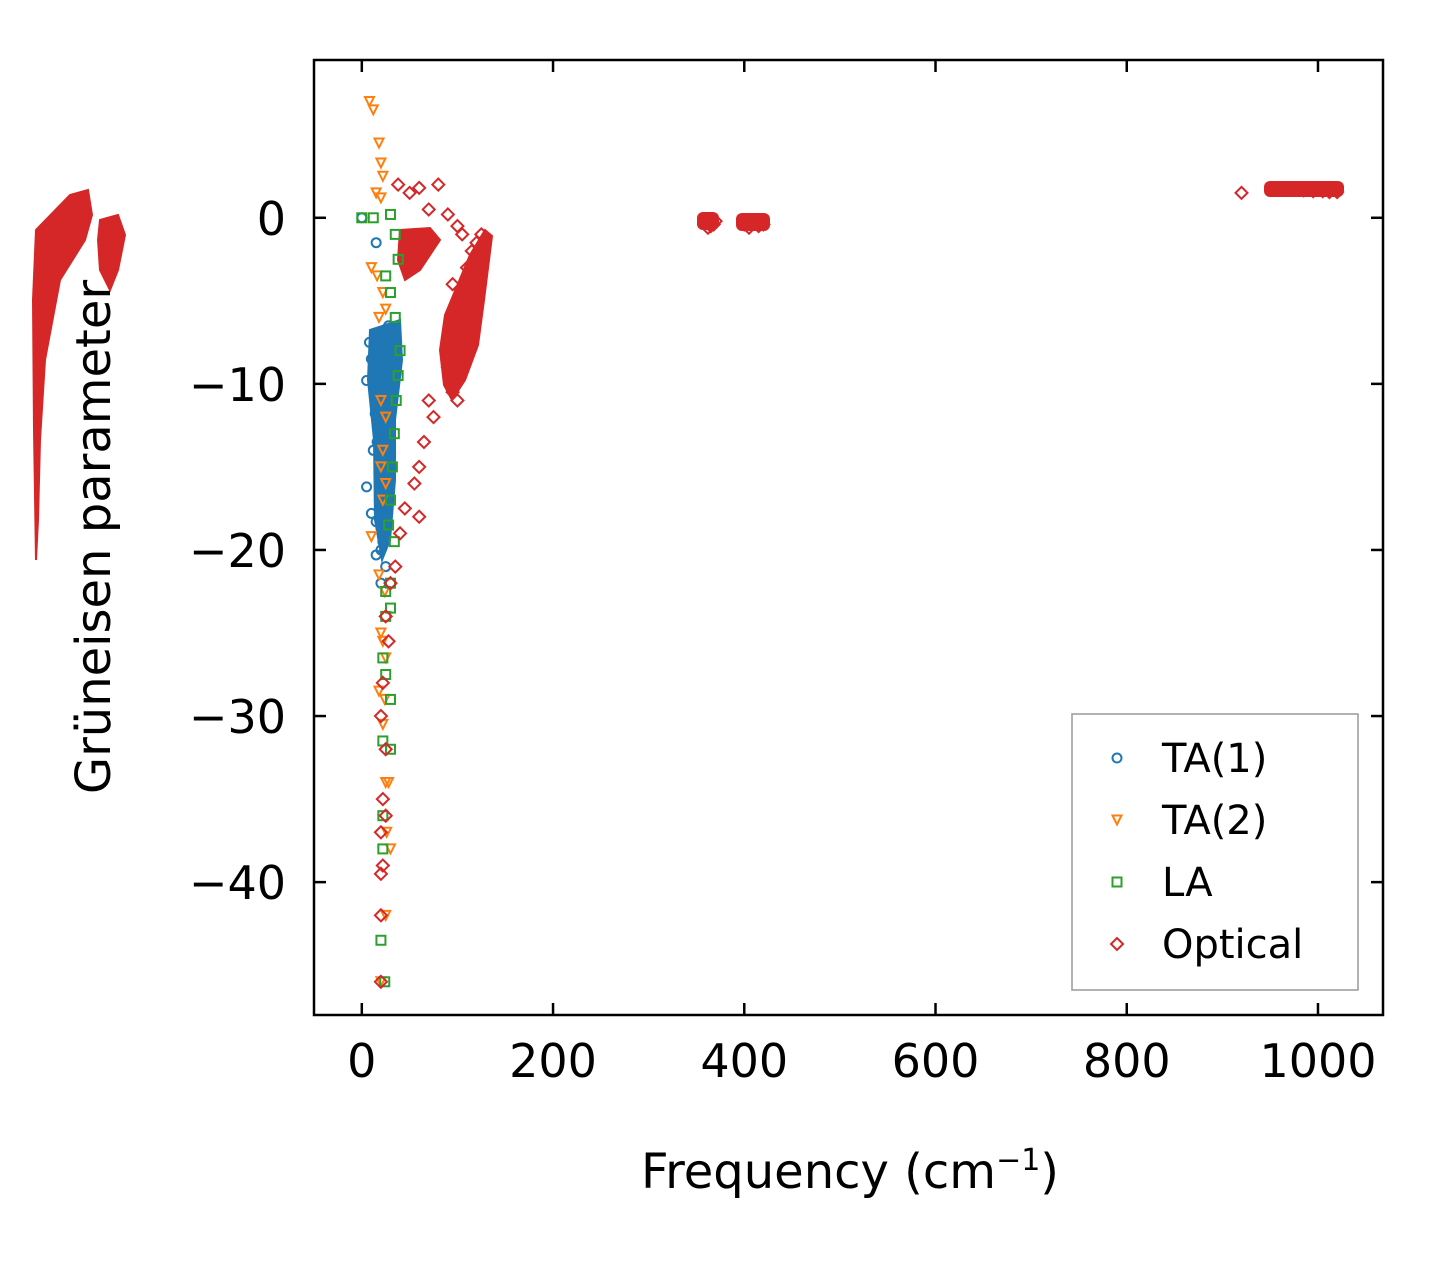 The height and width of the screenshot is (1264, 1452). I want to click on legend-label-optical: Optical, so click(1232, 945).